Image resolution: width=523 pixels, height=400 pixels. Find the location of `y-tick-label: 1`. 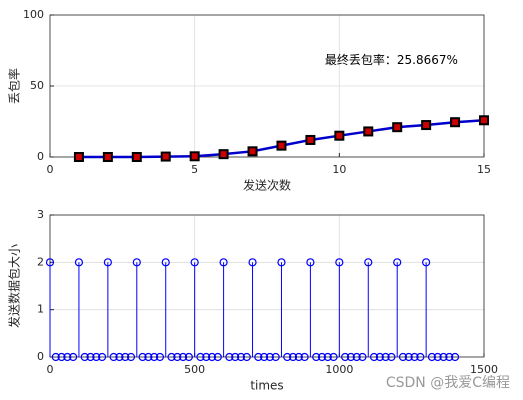

y-tick-label: 1 is located at coordinates (40, 309).